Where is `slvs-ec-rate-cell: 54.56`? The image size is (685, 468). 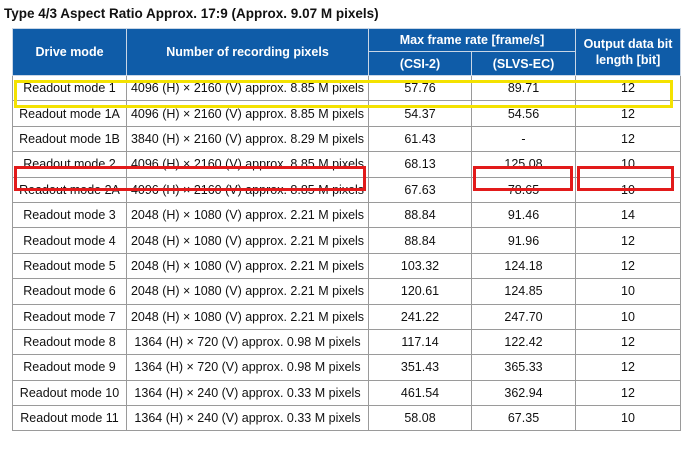 slvs-ec-rate-cell: 54.56 is located at coordinates (523, 113).